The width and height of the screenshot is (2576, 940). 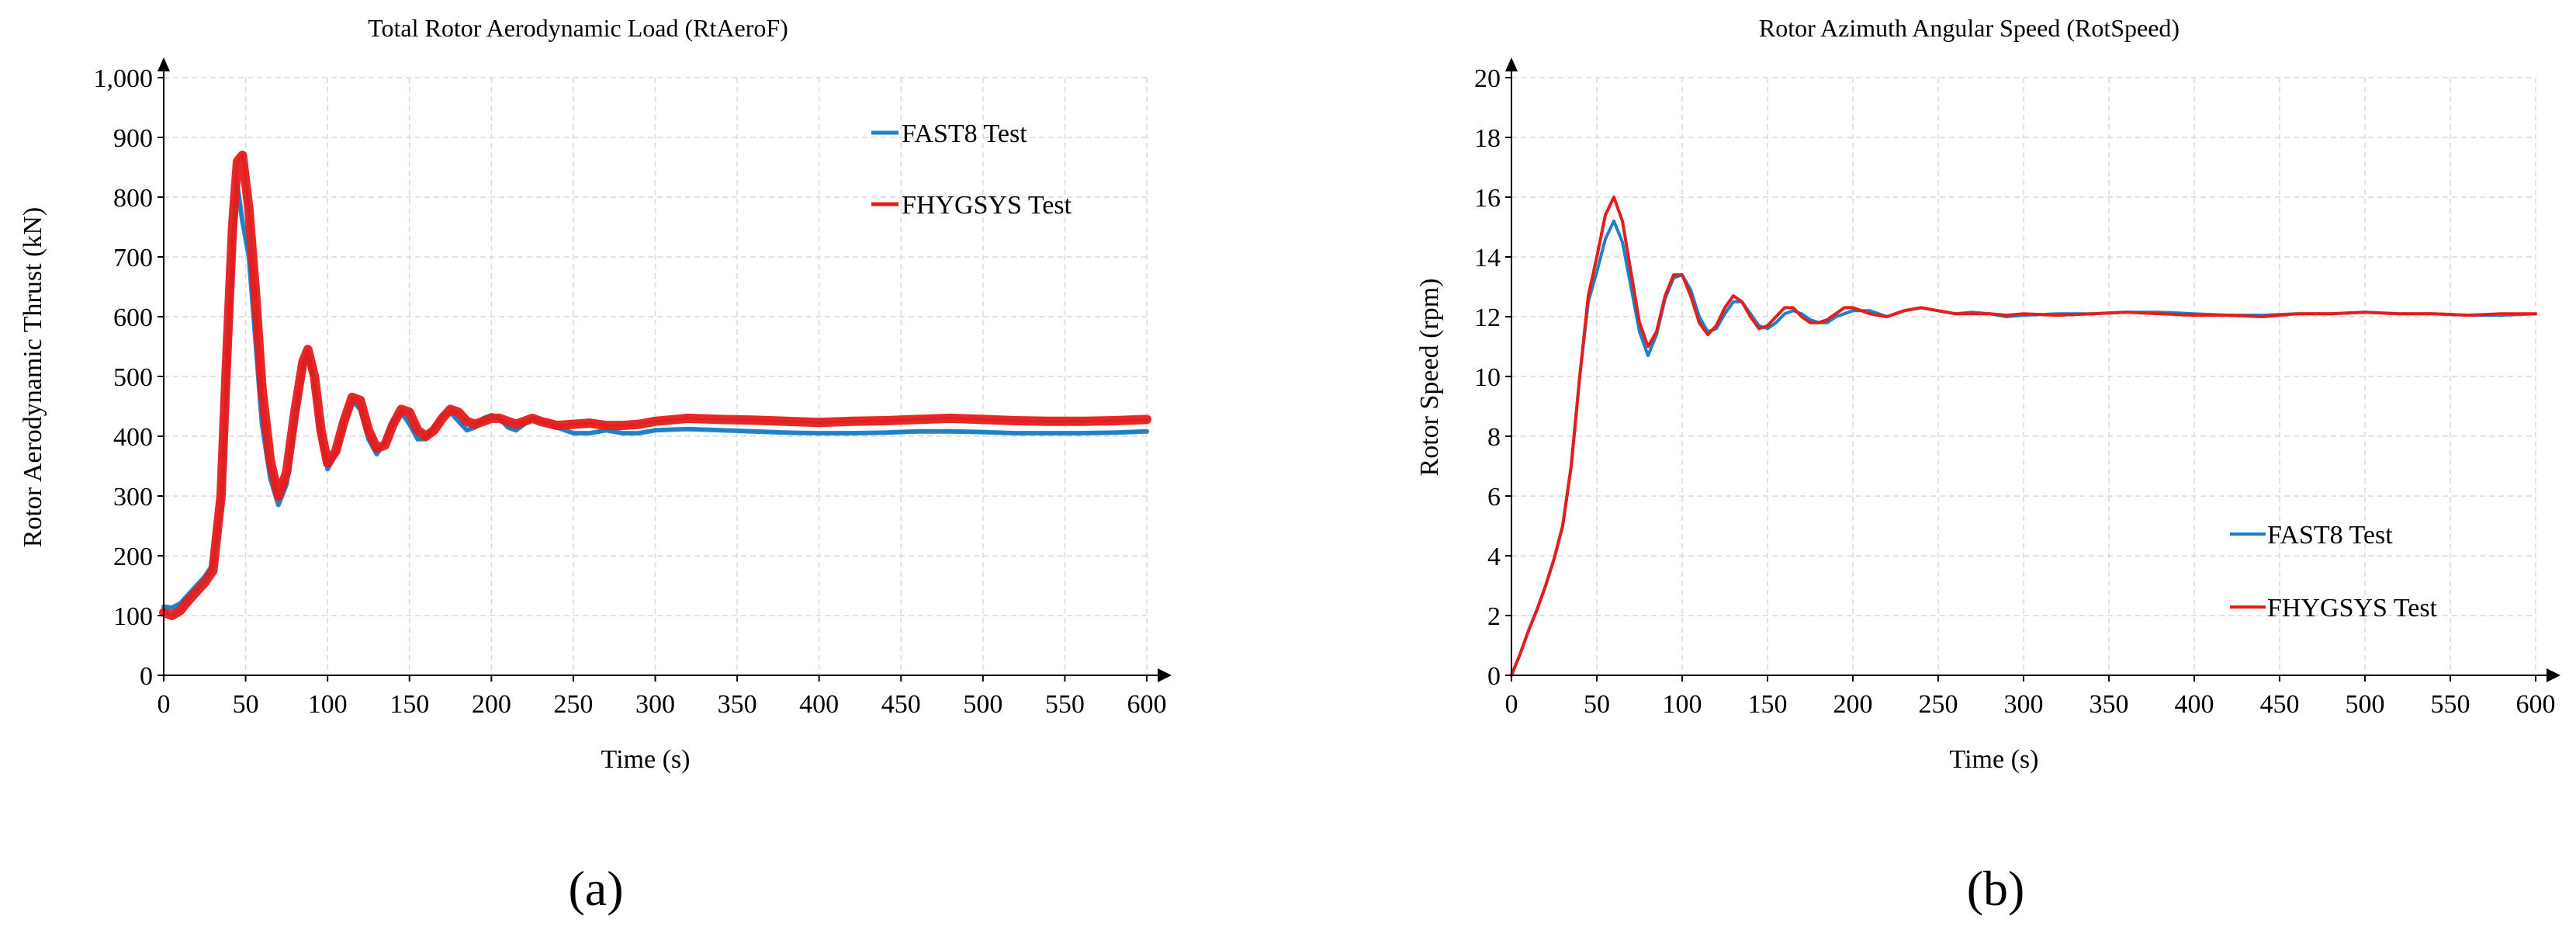 I want to click on panel-b-y-axis-arrow, so click(x=1511, y=64).